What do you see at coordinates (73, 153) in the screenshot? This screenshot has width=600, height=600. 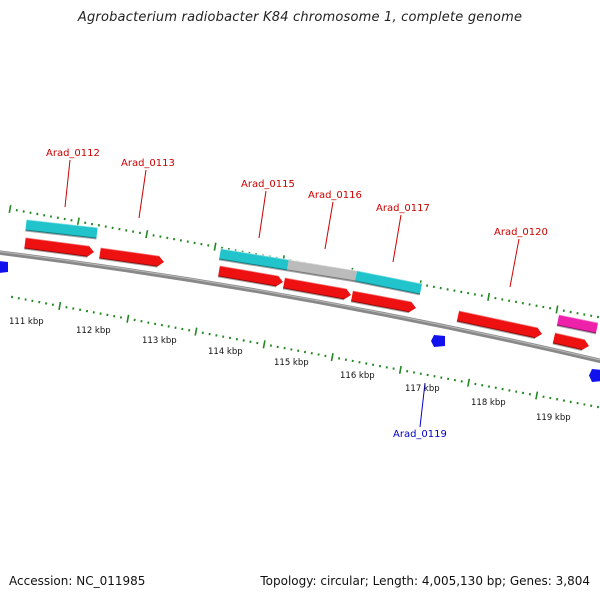 I see `gene-label: Arad_0112` at bounding box center [73, 153].